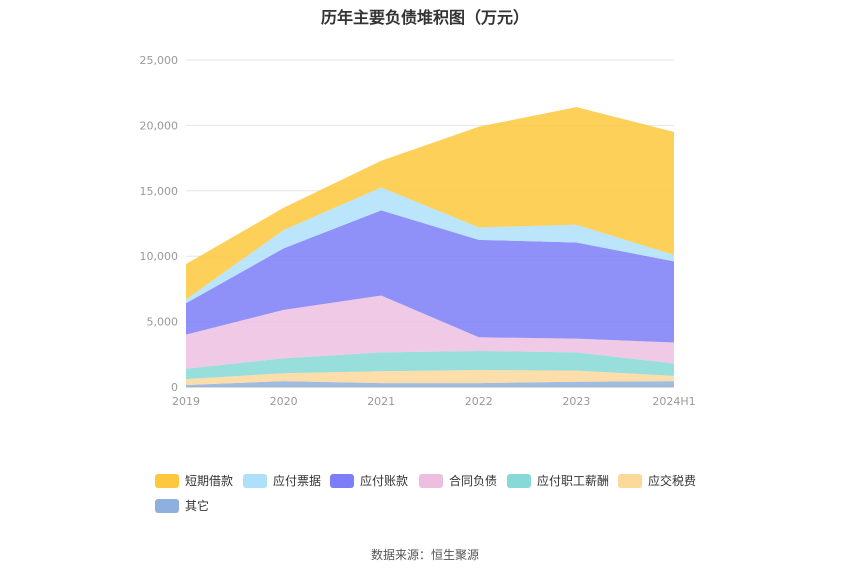 This screenshot has height=575, width=850. I want to click on legend-label: 其它, so click(197, 506).